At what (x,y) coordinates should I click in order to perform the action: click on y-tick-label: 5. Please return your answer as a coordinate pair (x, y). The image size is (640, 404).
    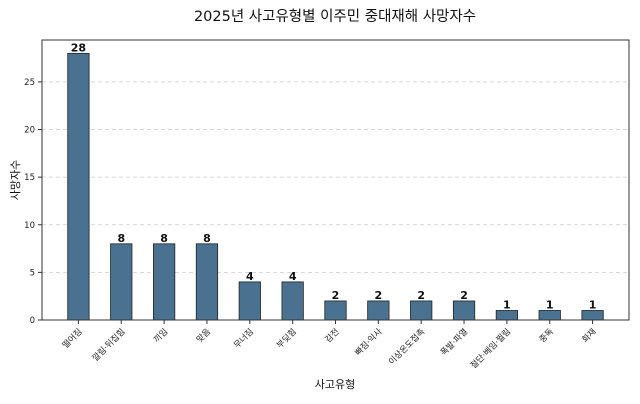
    Looking at the image, I should click on (32, 273).